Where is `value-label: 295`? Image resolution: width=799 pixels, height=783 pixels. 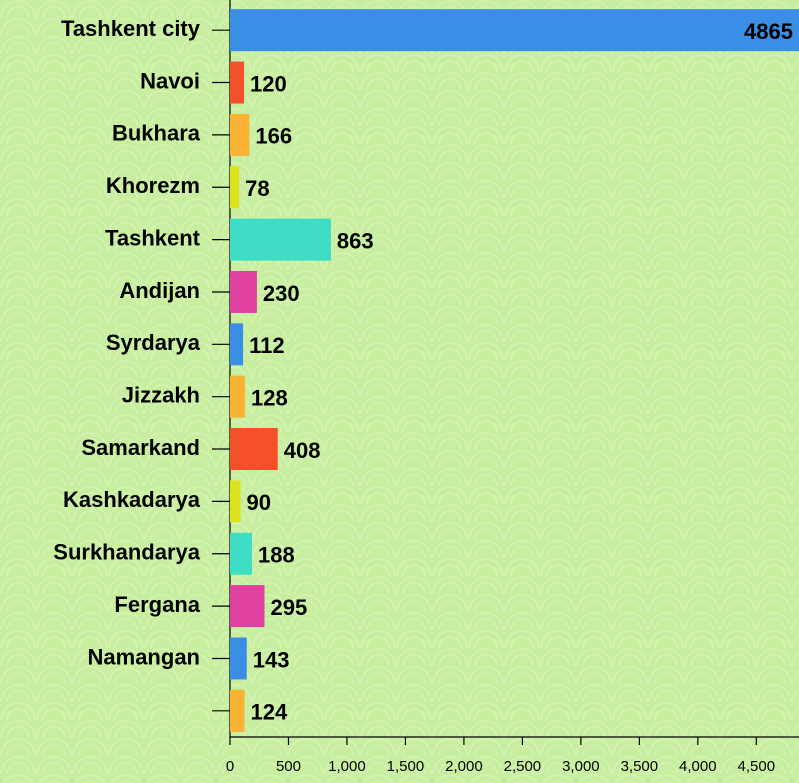 value-label: 295 is located at coordinates (289, 607).